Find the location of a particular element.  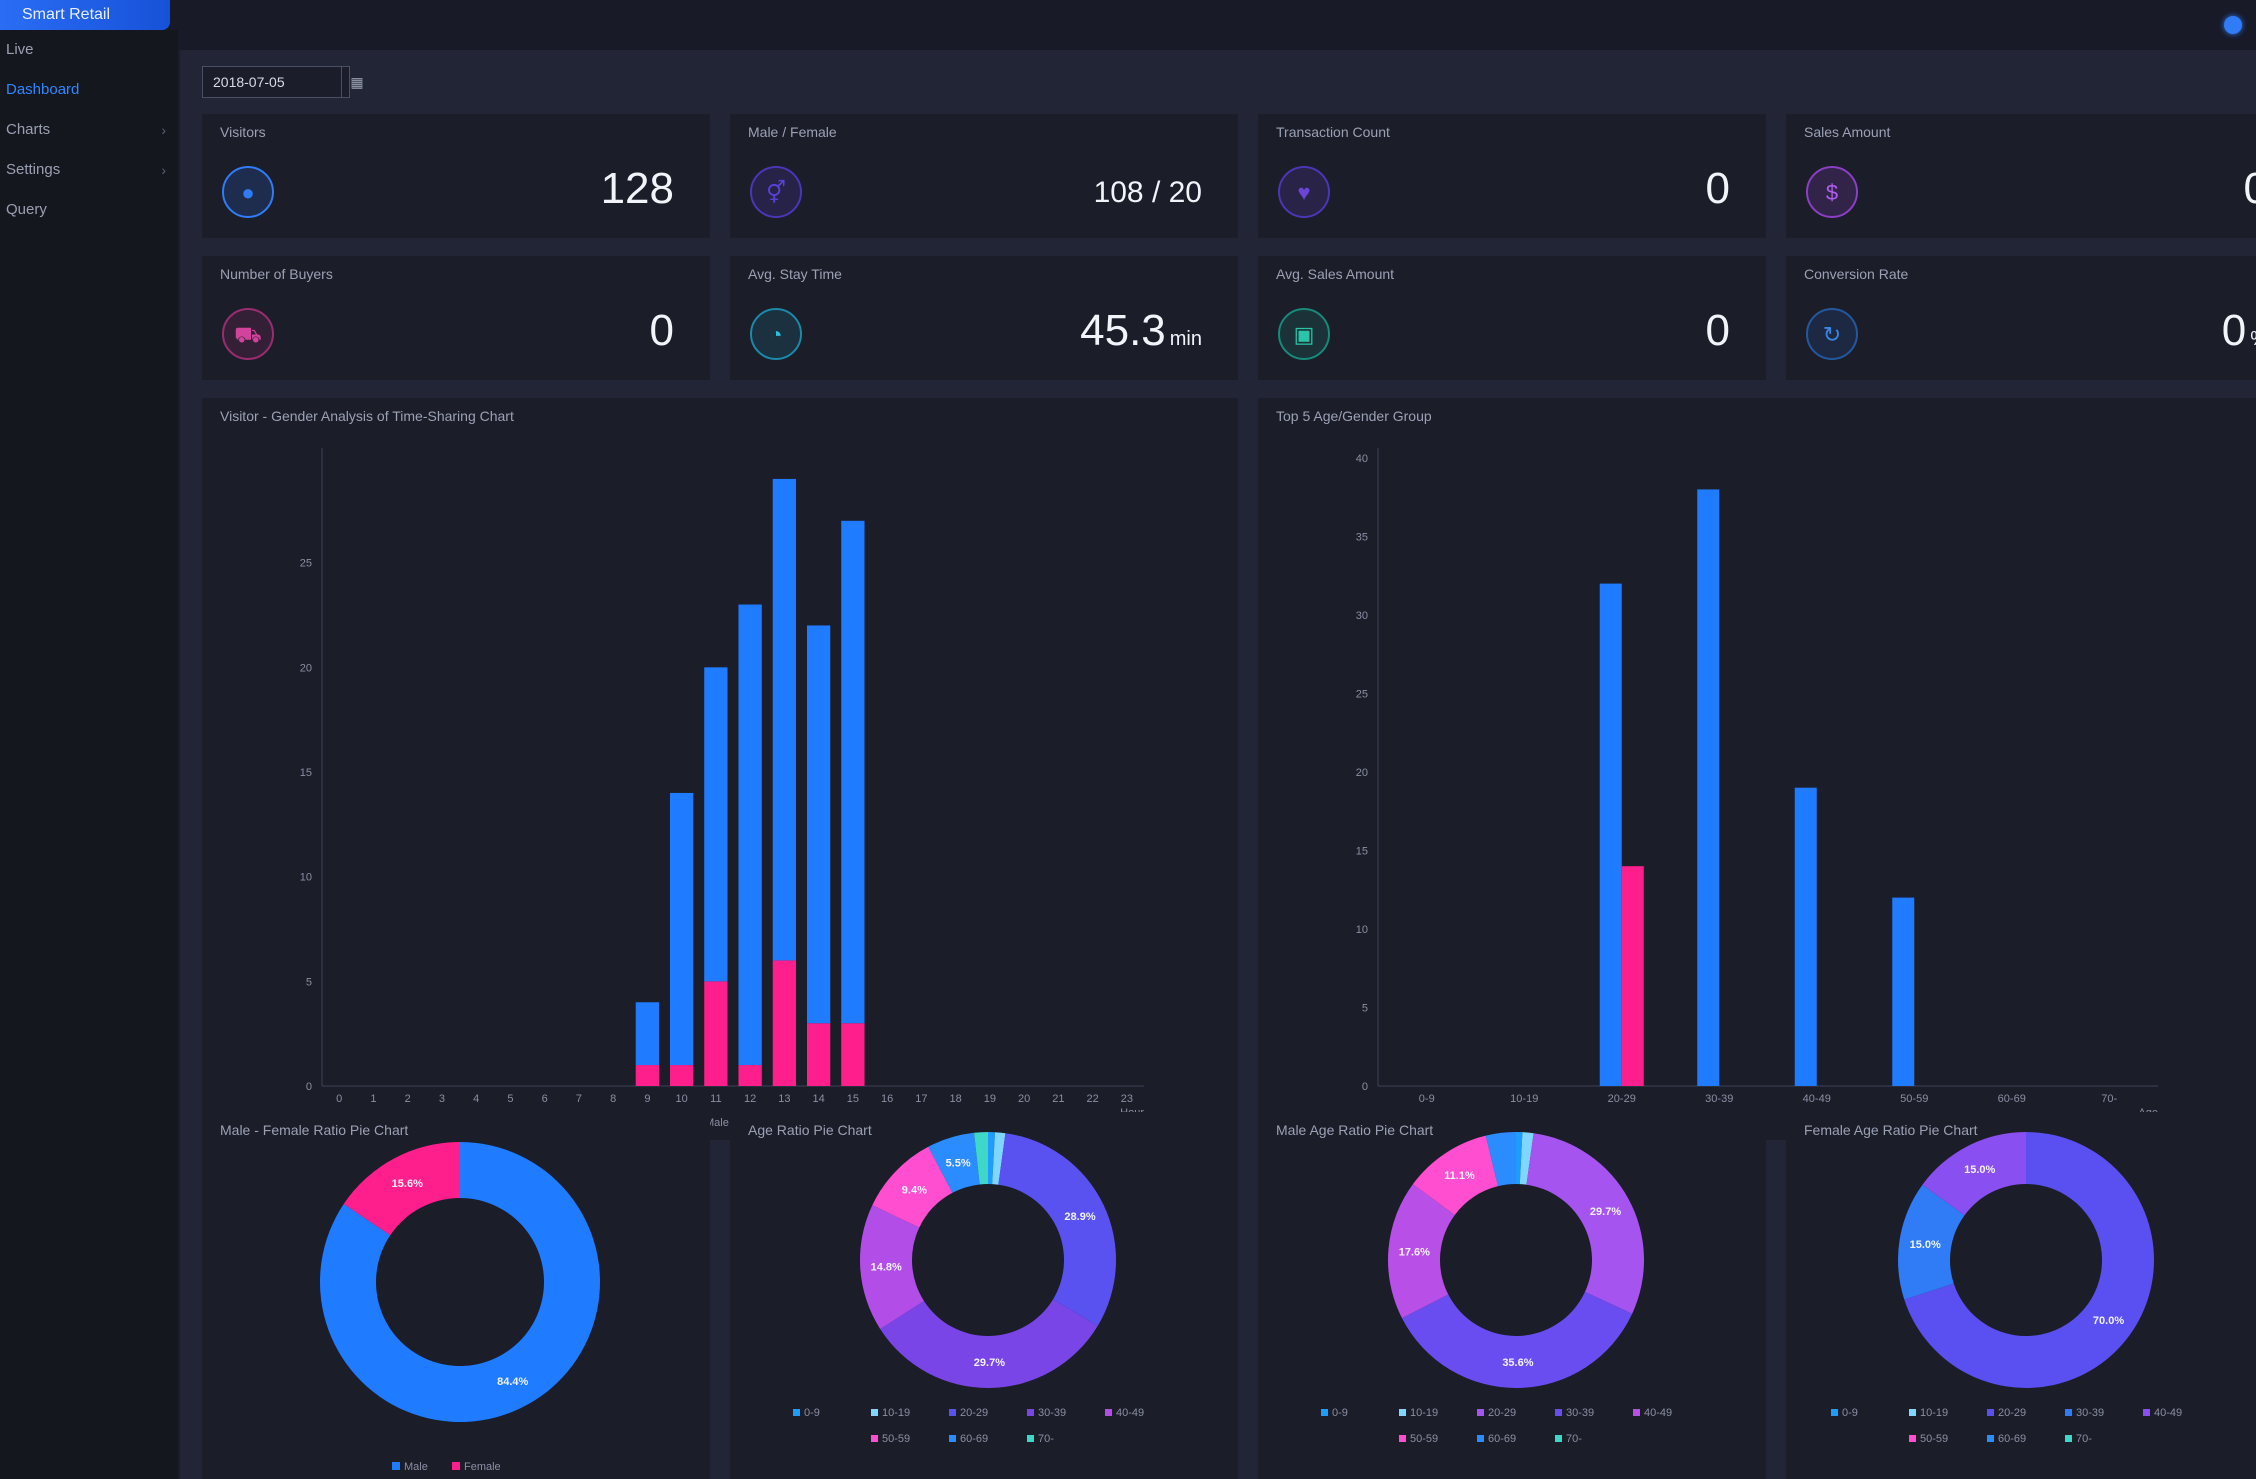

sidebar-item-label: Charts is located at coordinates (28, 129).